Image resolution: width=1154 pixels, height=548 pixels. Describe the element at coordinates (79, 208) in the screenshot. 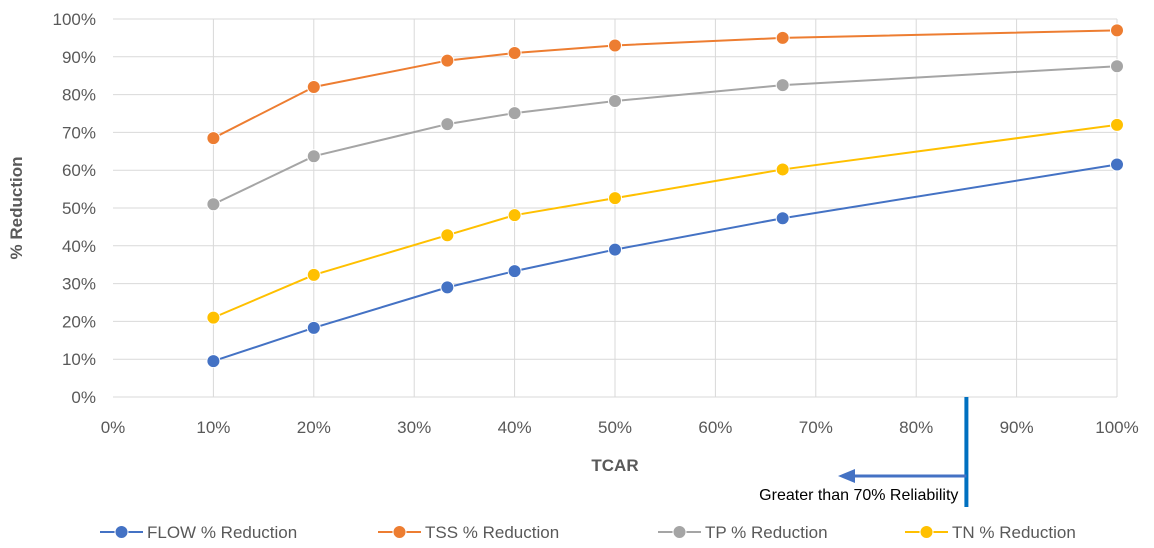

I see `y-tick-label: 50%` at that location.